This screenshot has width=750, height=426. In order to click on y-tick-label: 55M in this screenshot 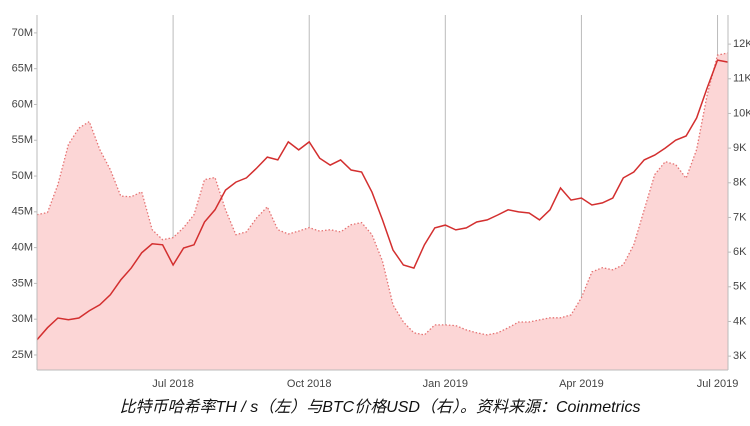, I will do `click(22, 140)`.